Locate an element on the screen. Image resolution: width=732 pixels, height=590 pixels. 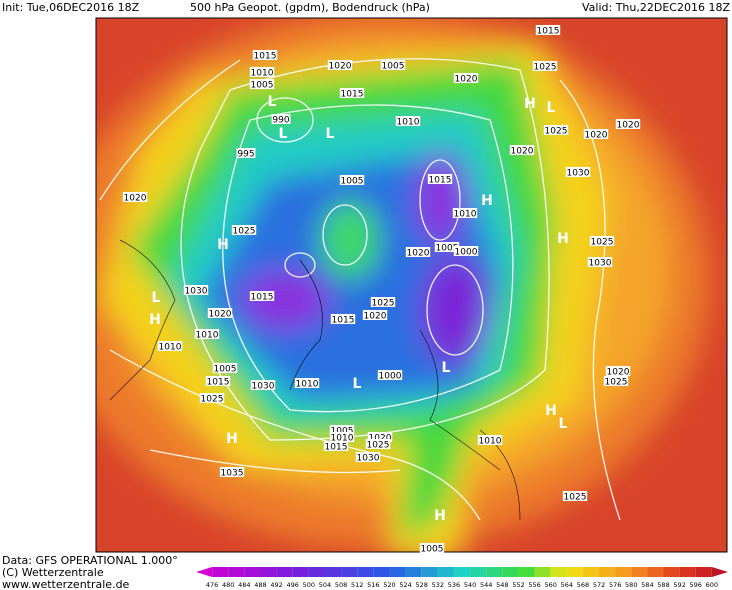
map-title: 500 hPa Geopot. (gpdm), Bodendruck (hPa) is located at coordinates (310, 7).